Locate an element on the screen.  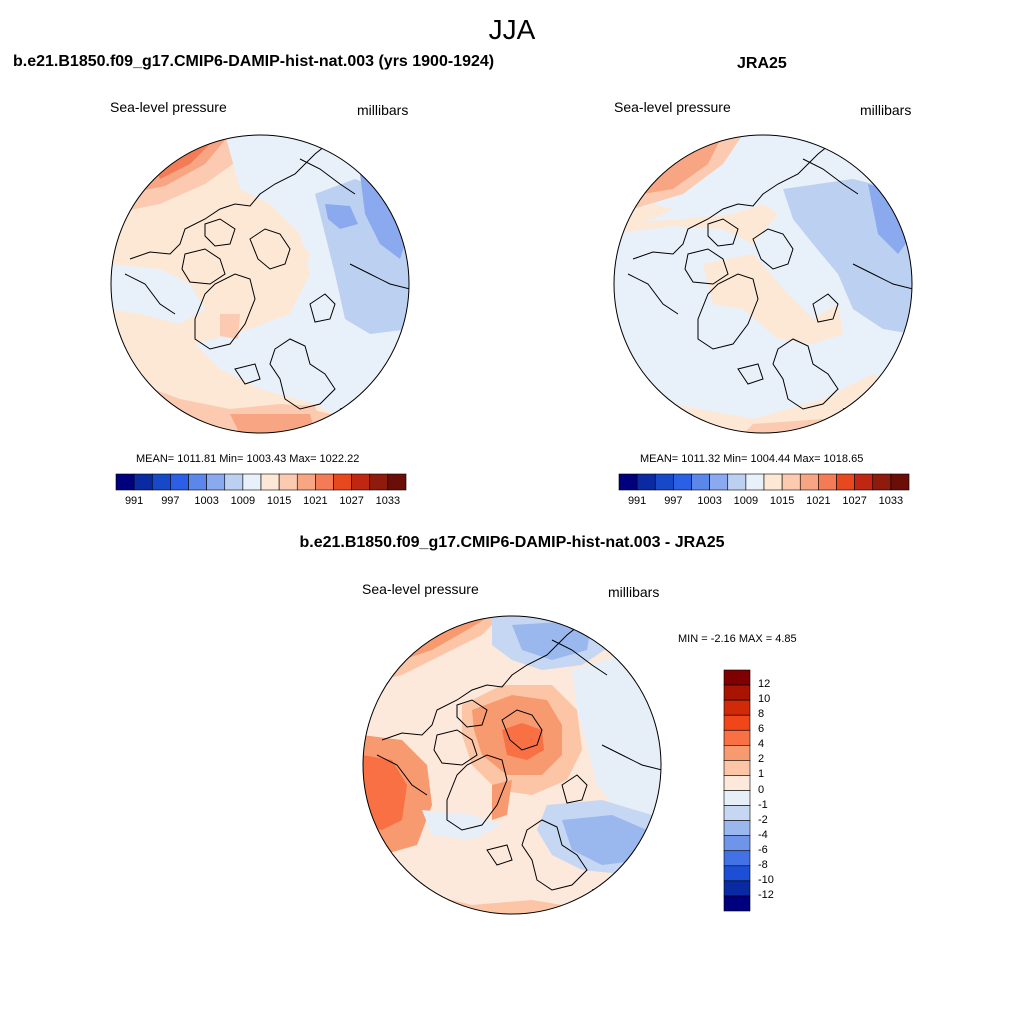
panel2-title: JRA25 is located at coordinates (762, 63).